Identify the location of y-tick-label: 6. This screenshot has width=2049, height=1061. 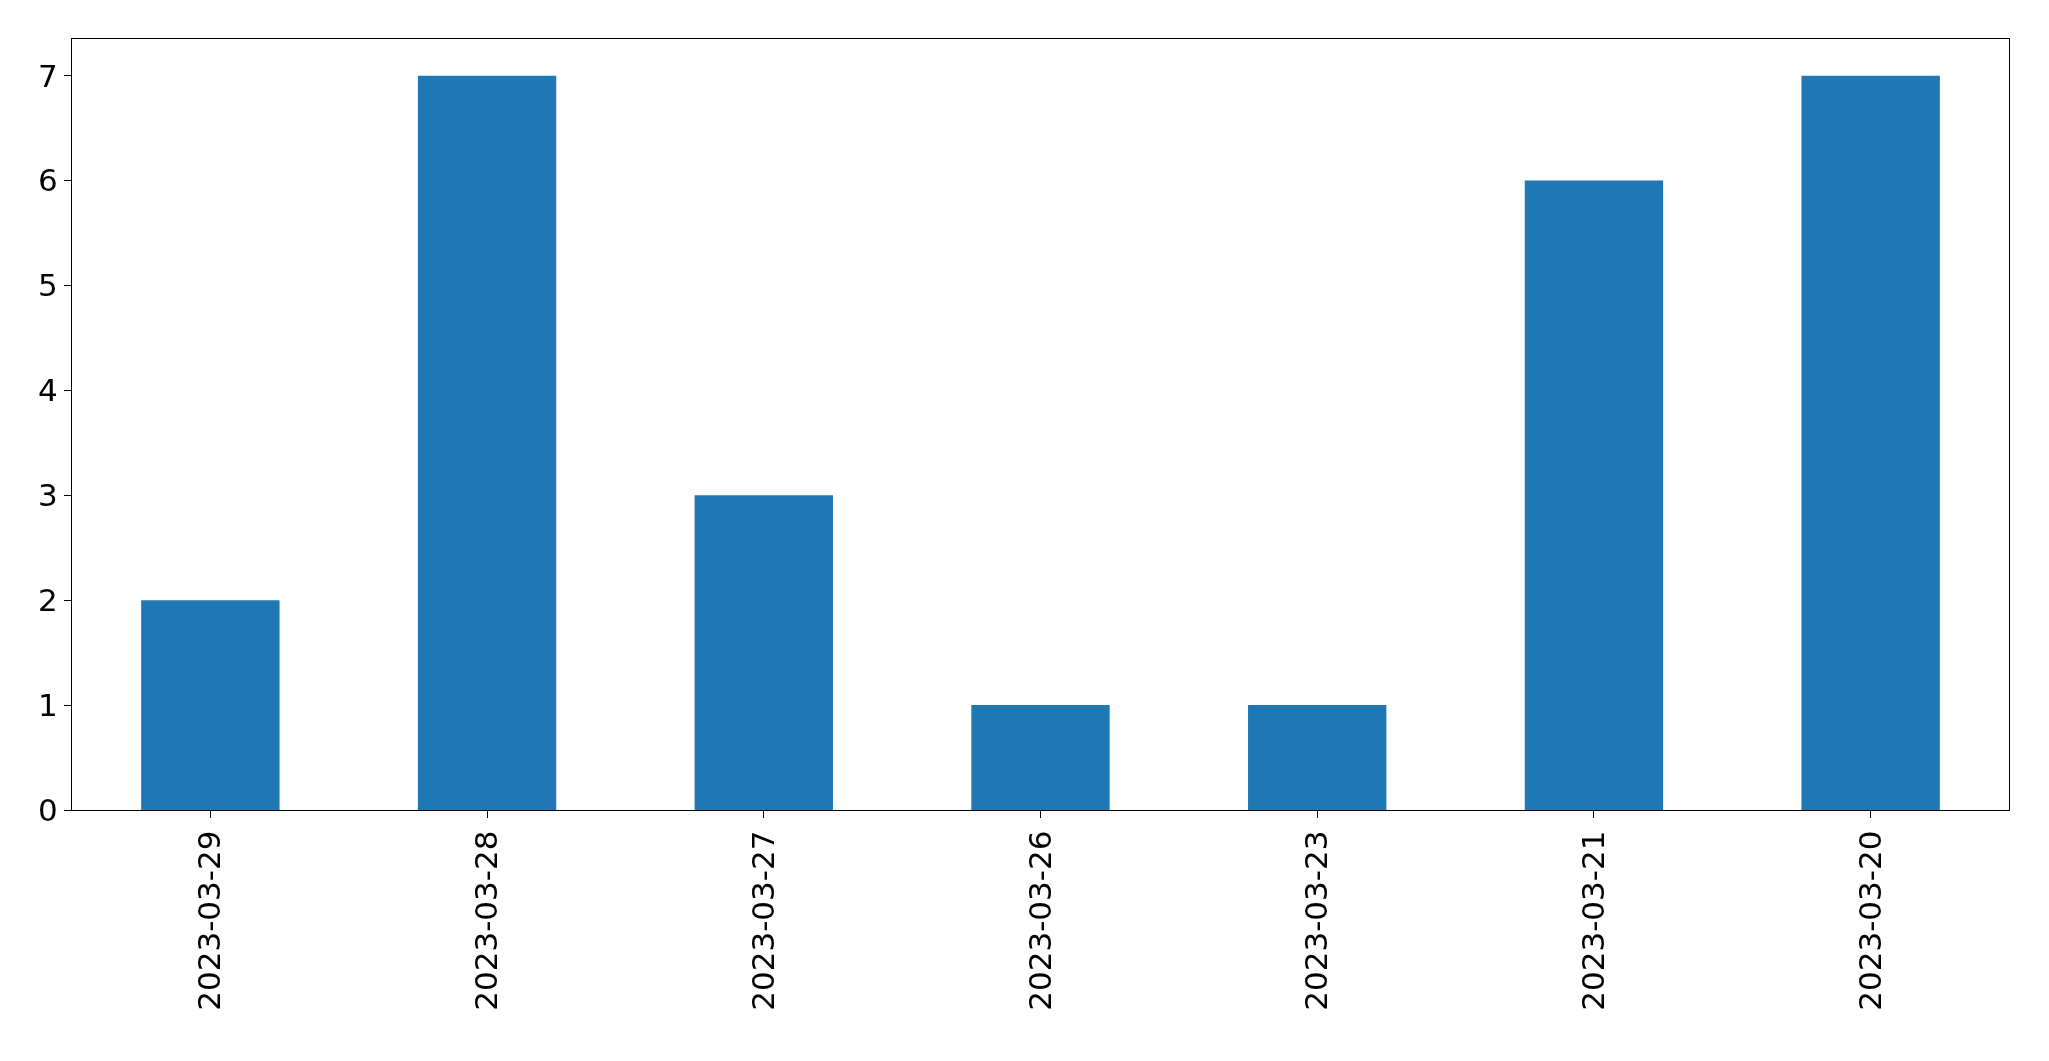
(47, 180).